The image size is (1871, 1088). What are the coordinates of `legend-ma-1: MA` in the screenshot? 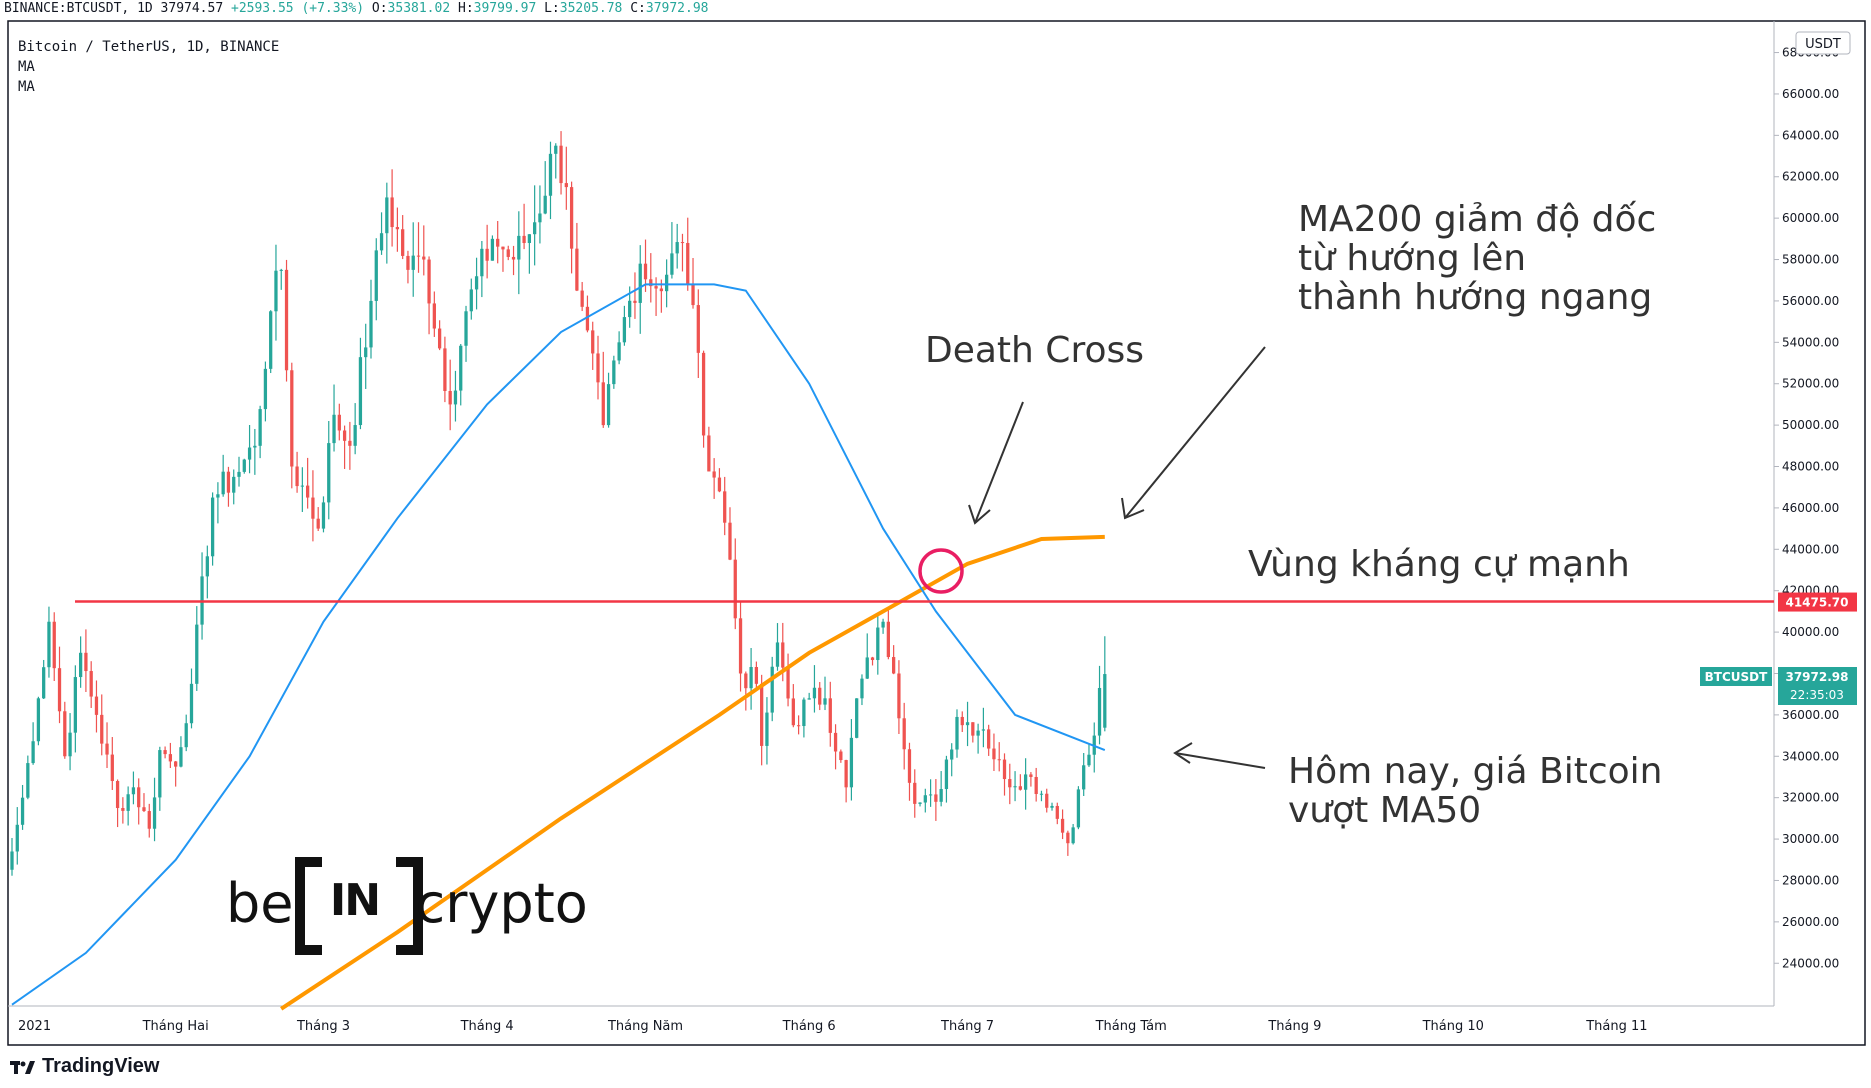 It's located at (26, 67).